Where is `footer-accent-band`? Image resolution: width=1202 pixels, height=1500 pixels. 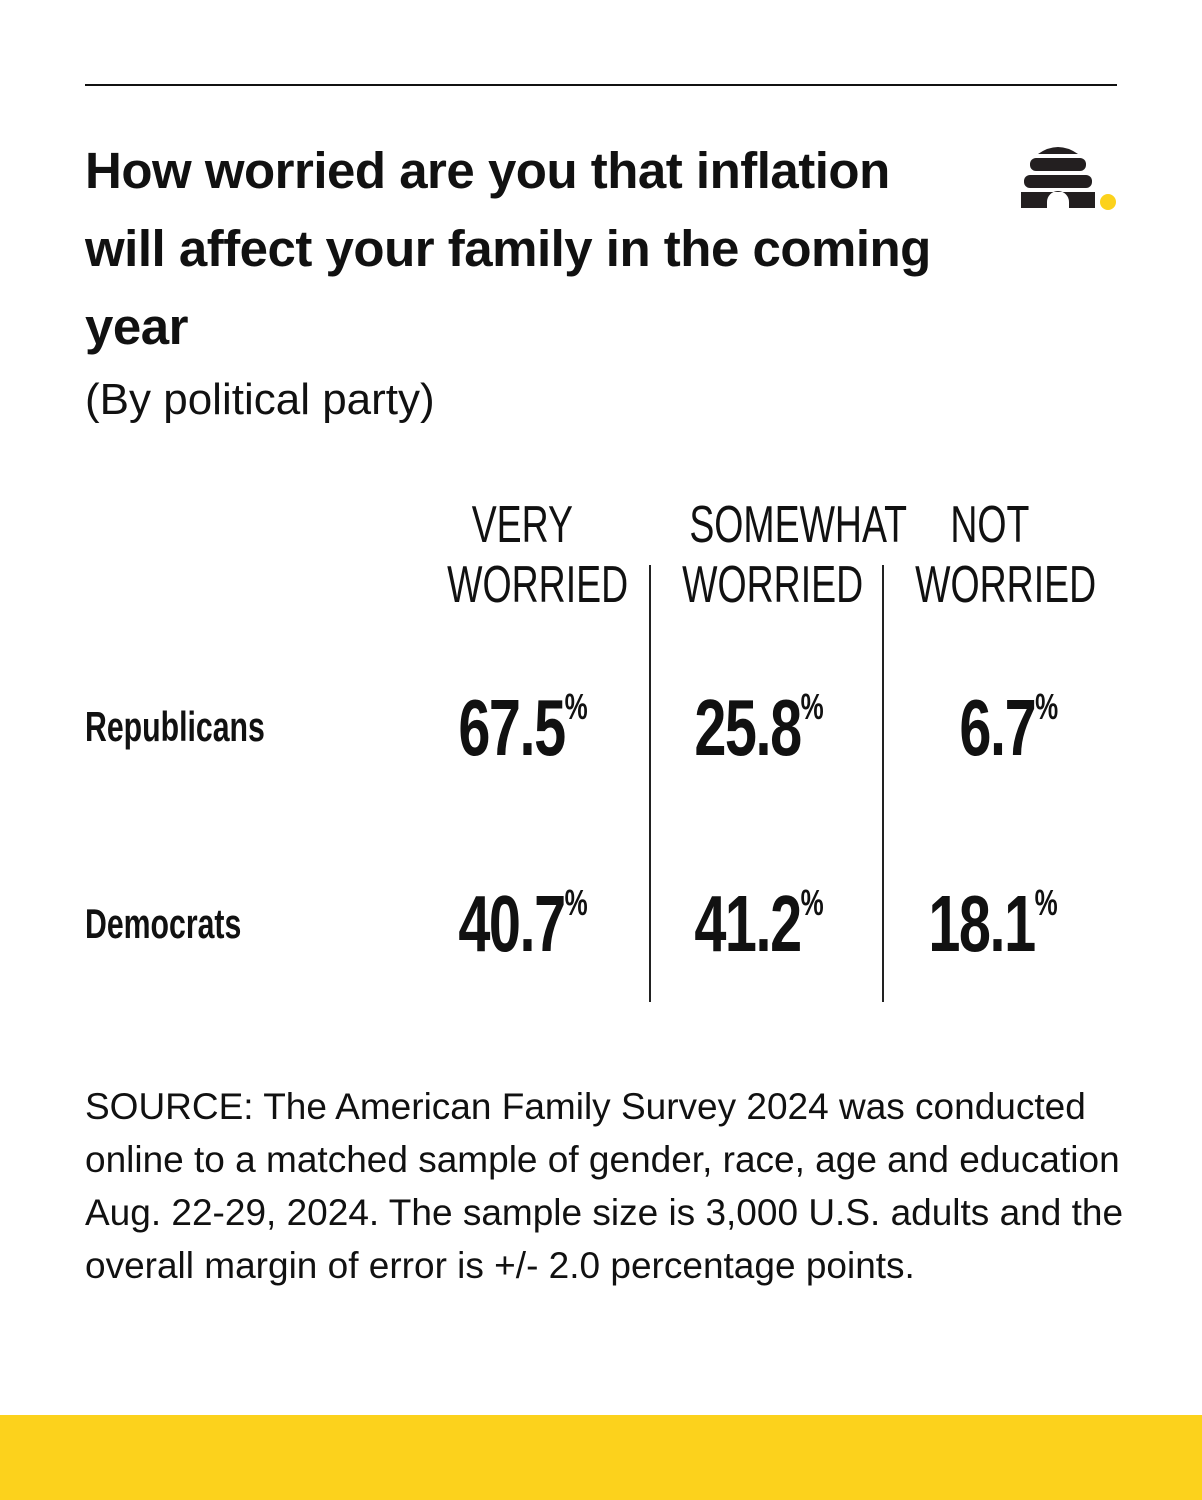 footer-accent-band is located at coordinates (601, 1457).